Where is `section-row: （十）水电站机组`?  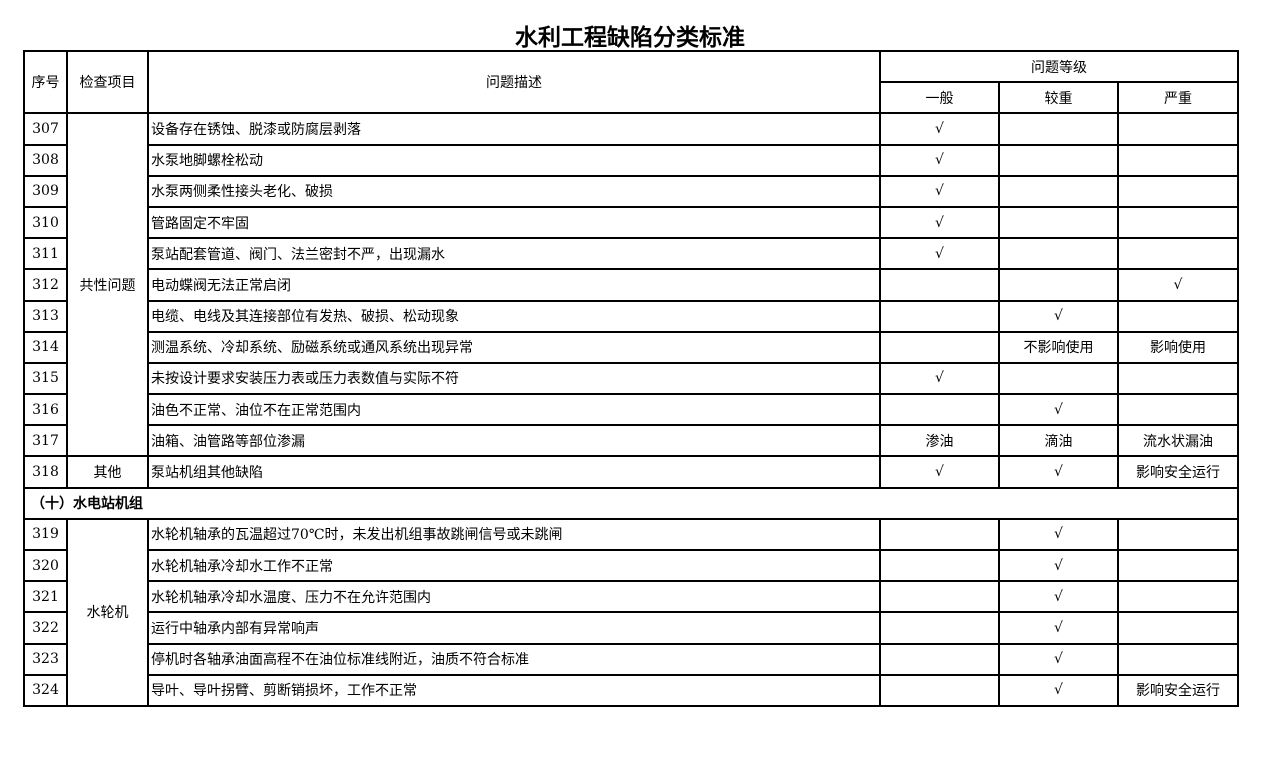 section-row: （十）水电站机组 is located at coordinates (631, 503).